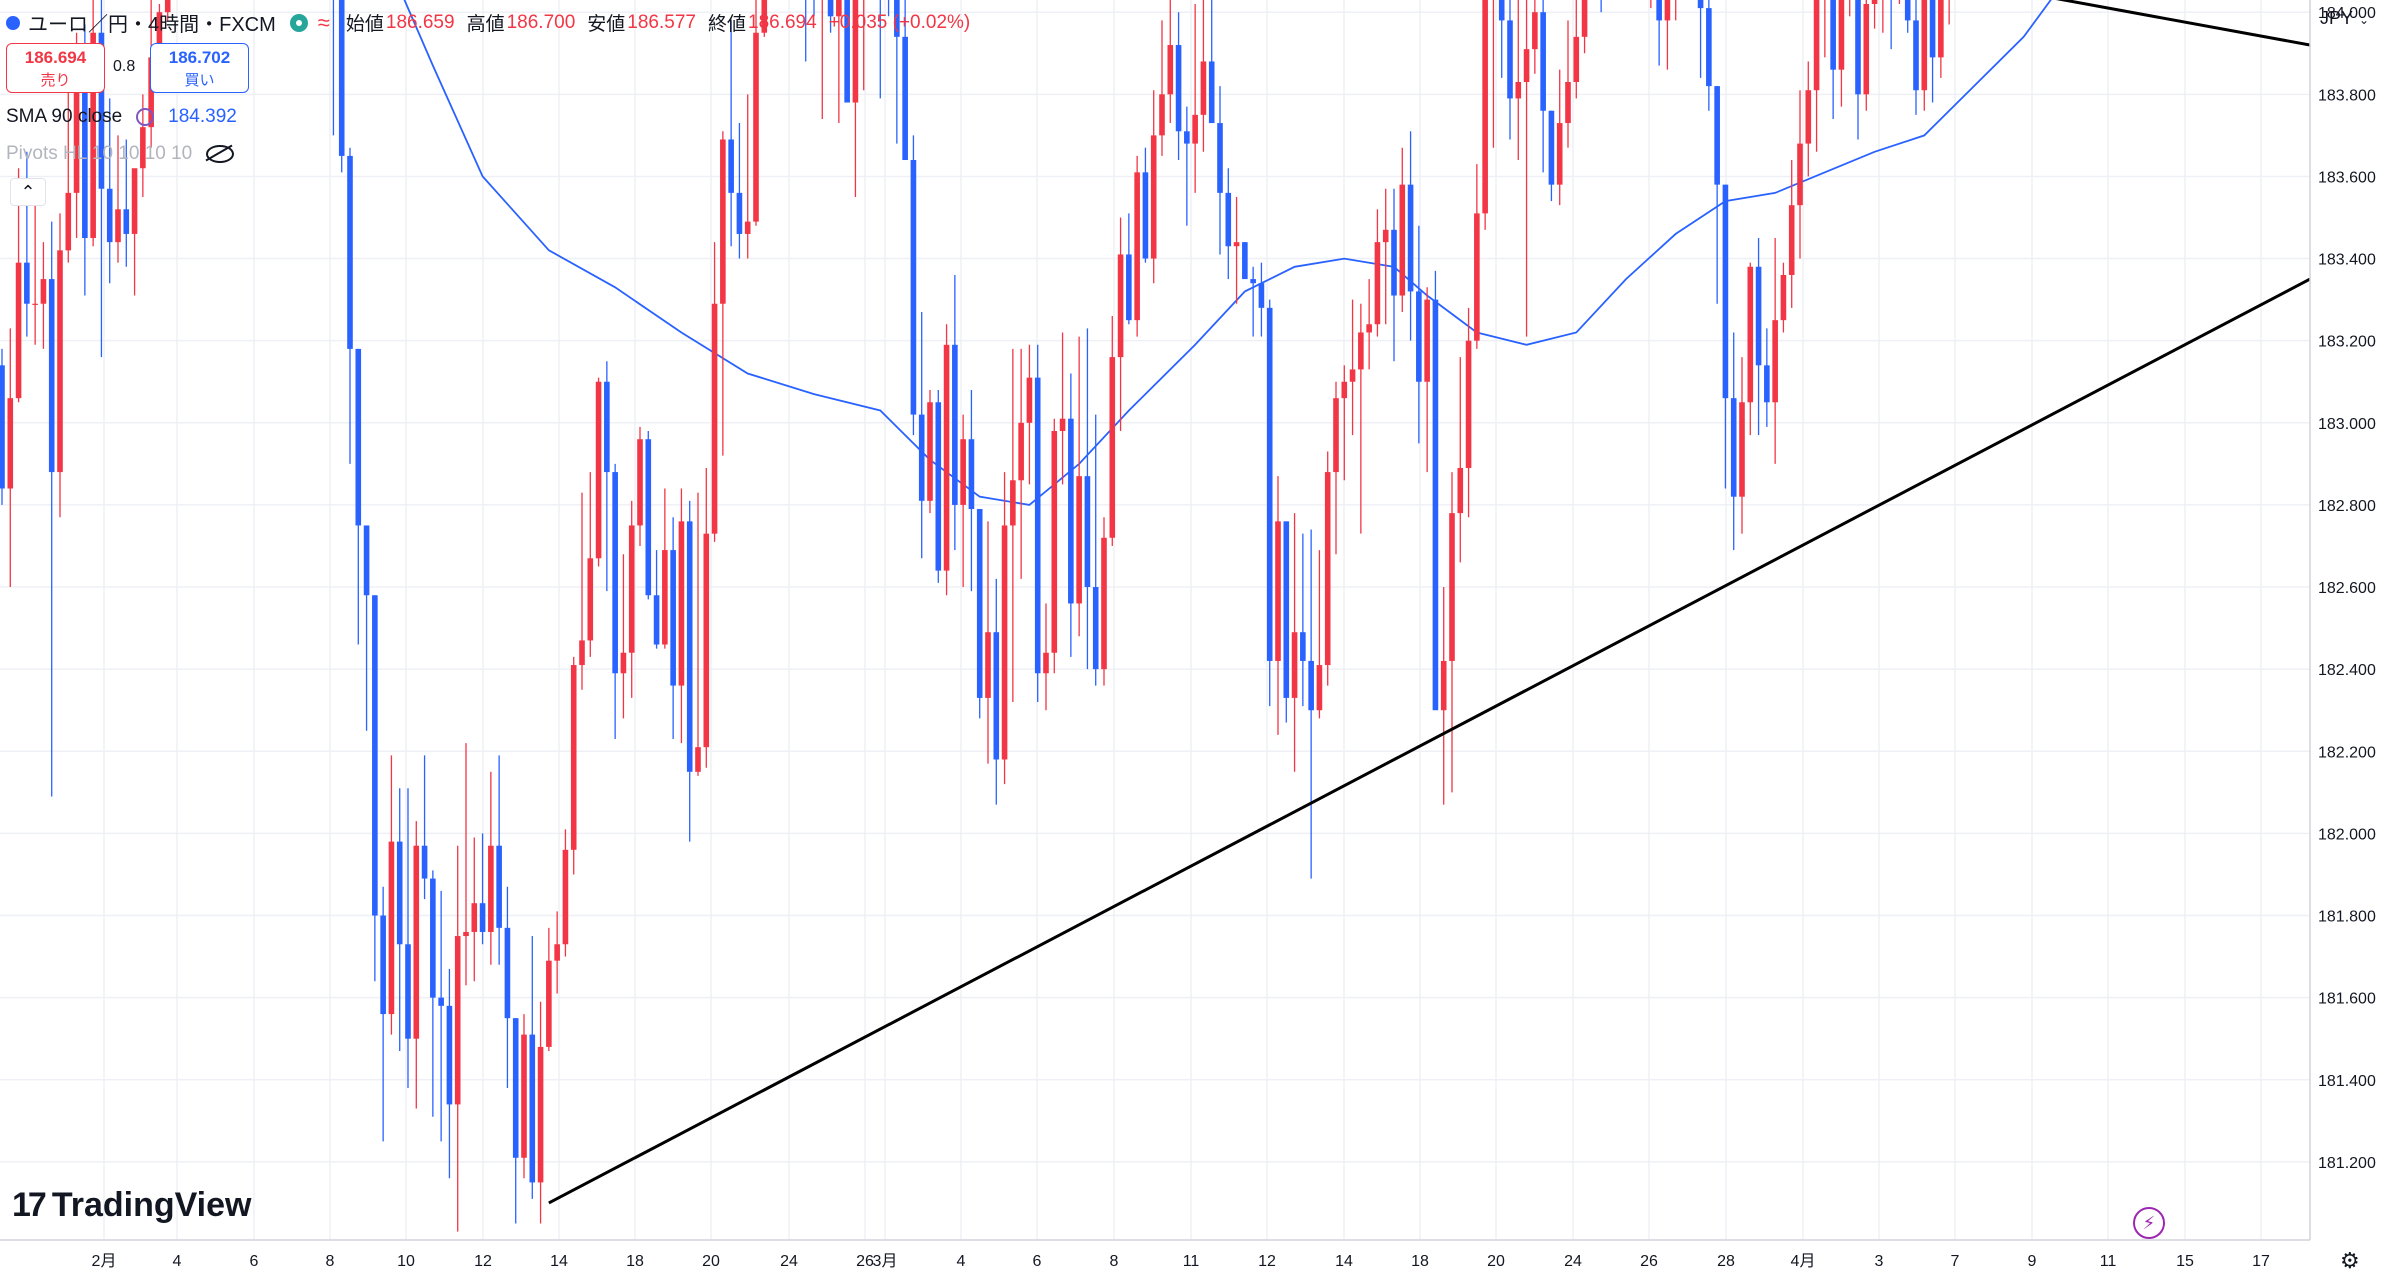 Image resolution: width=2384 pixels, height=1274 pixels. Describe the element at coordinates (13, 22) in the screenshot. I see `symbol-dot-icon` at that location.